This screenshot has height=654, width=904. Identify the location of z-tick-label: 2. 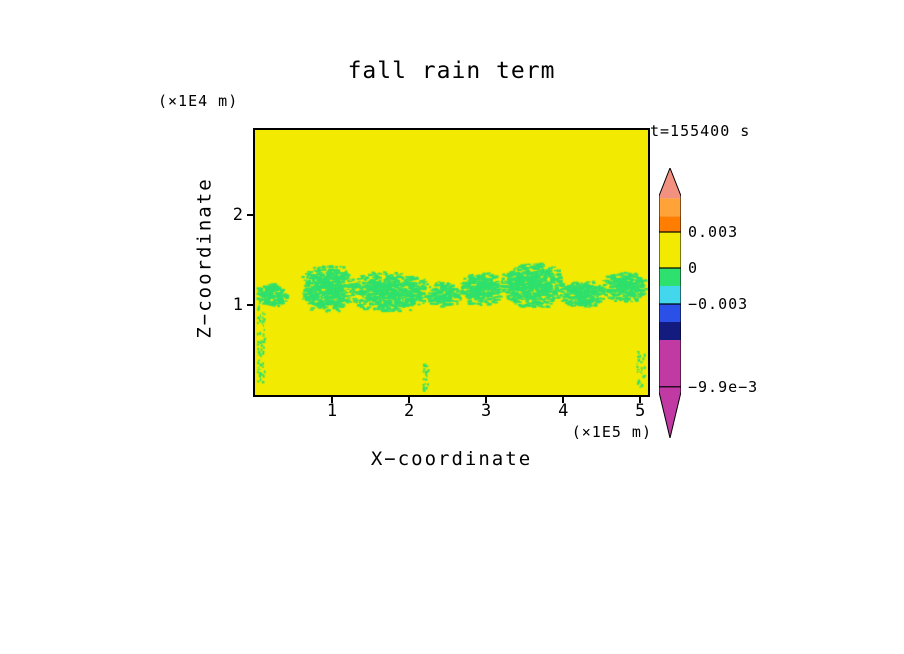
(237, 215).